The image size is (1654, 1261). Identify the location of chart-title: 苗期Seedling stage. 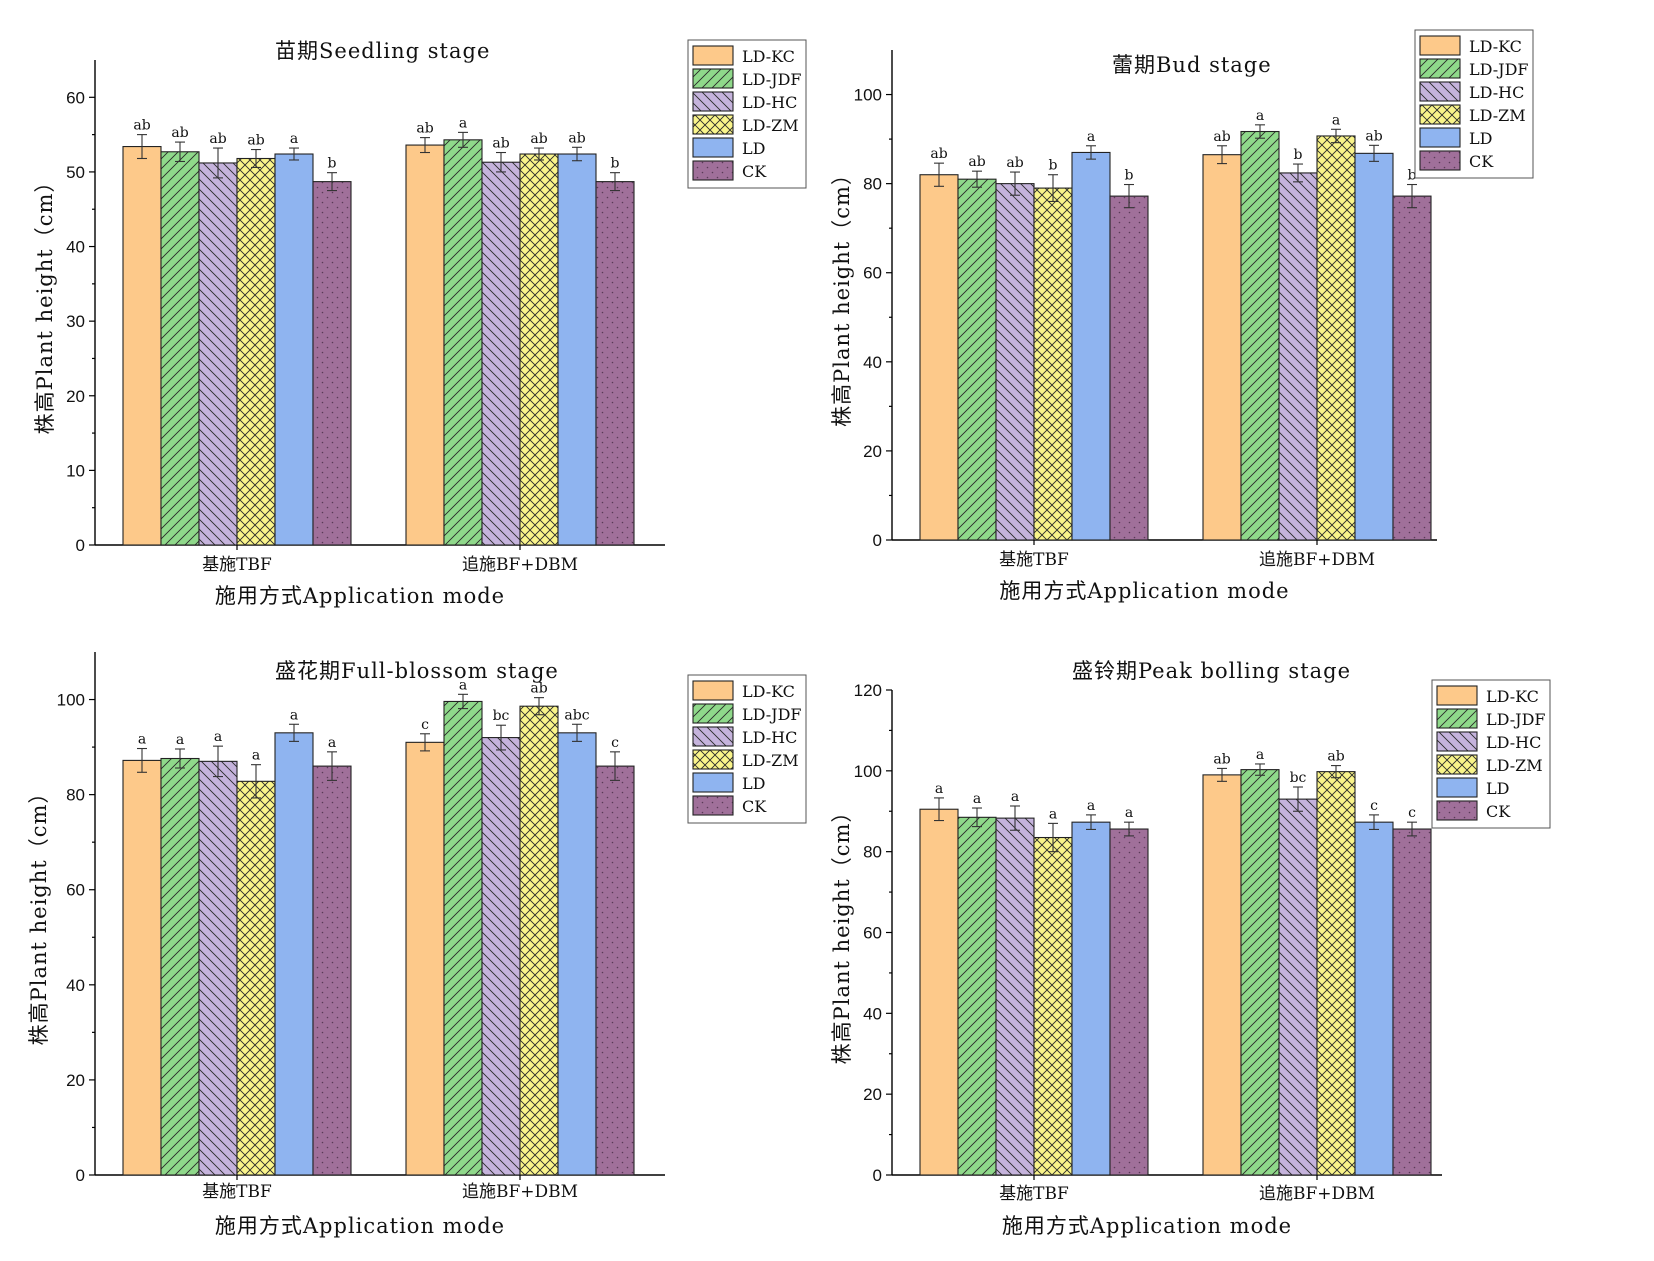
(382, 51).